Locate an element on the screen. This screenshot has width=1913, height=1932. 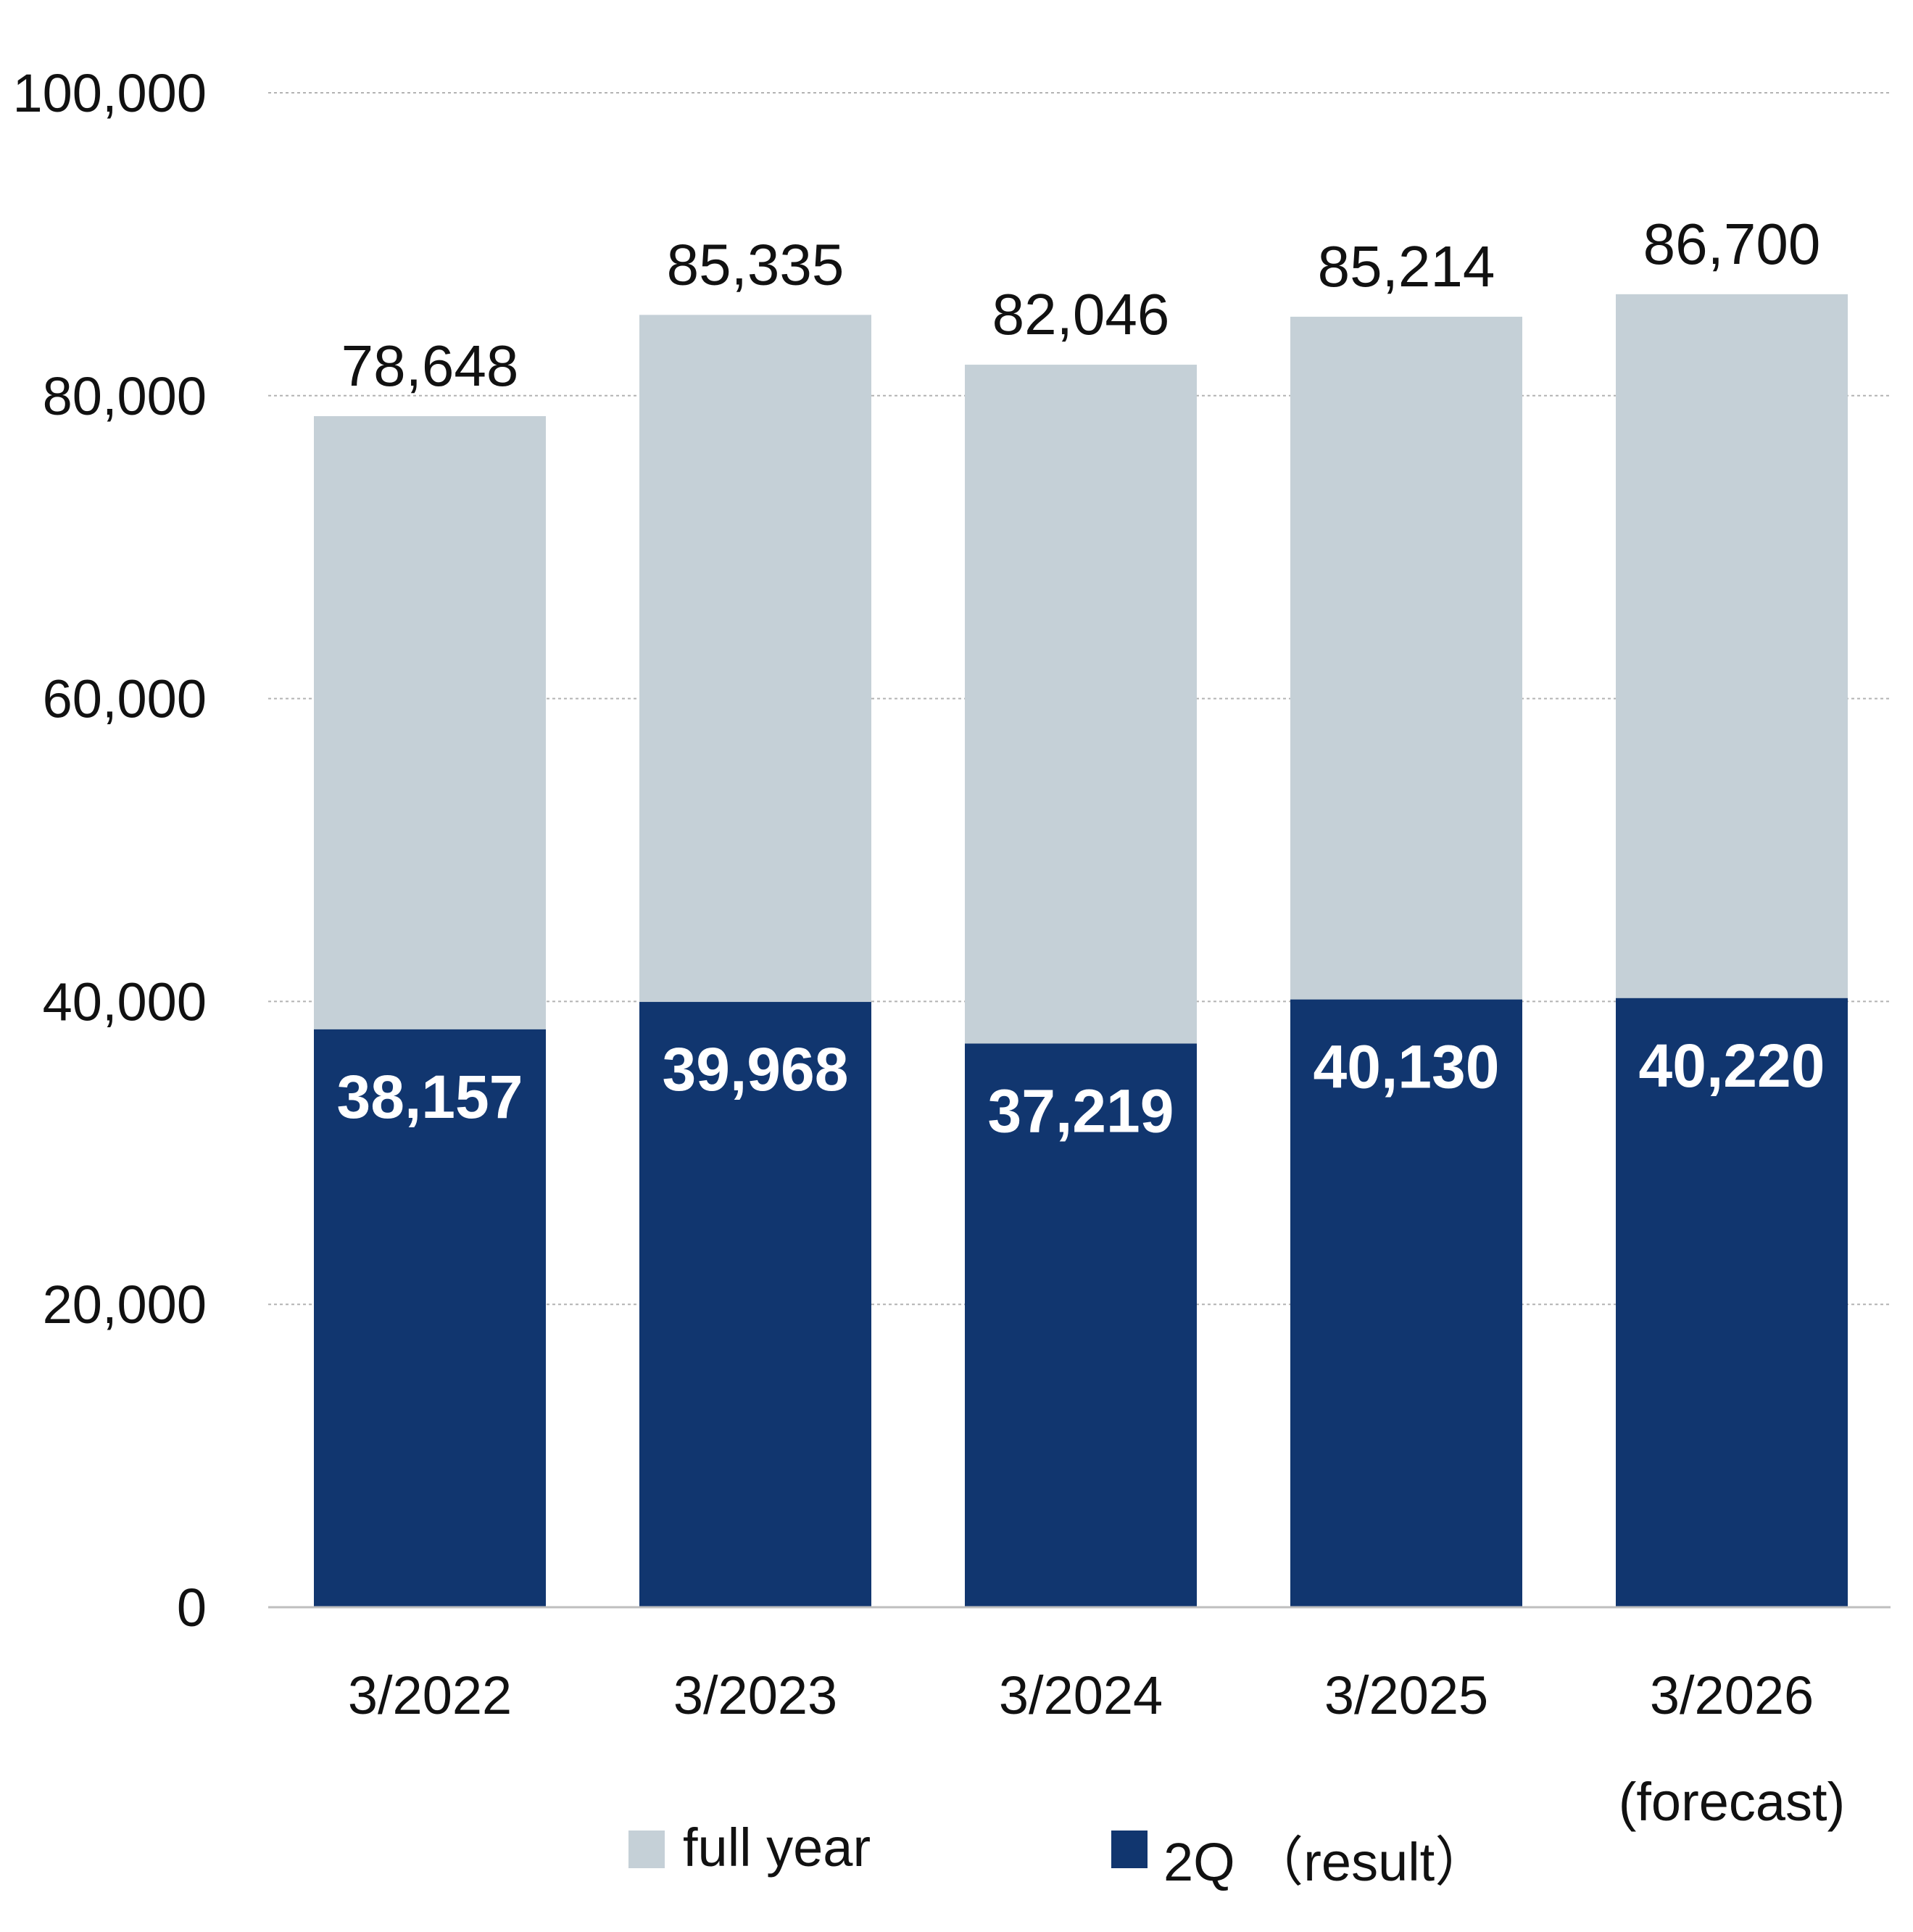
data-label-full-year: 85,335 is located at coordinates (756, 264).